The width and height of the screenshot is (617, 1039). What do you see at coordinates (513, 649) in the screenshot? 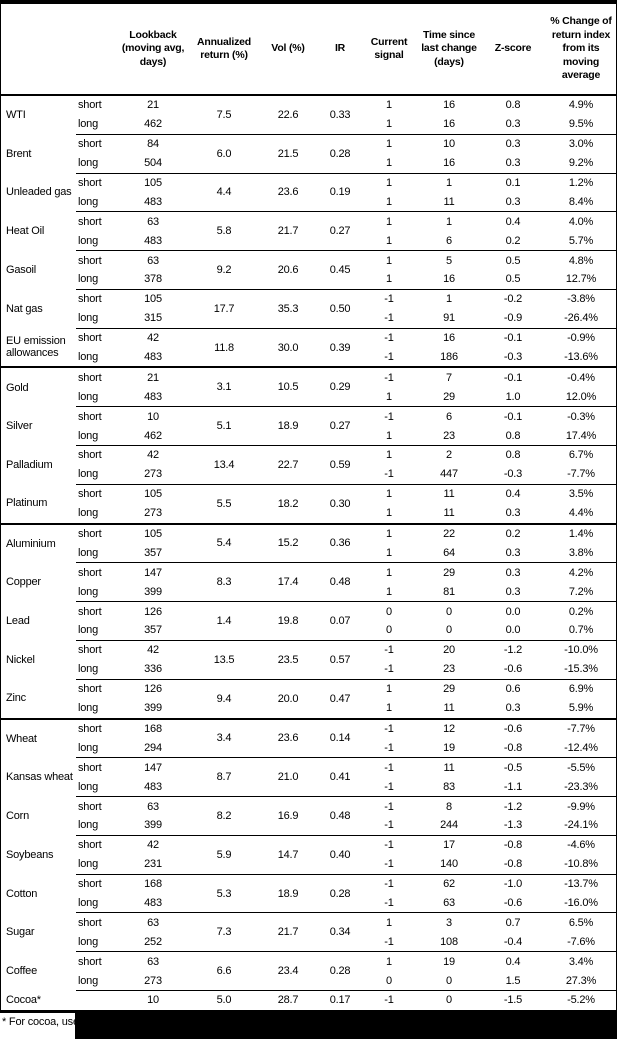
I see `zscore-cell: -1.2` at bounding box center [513, 649].